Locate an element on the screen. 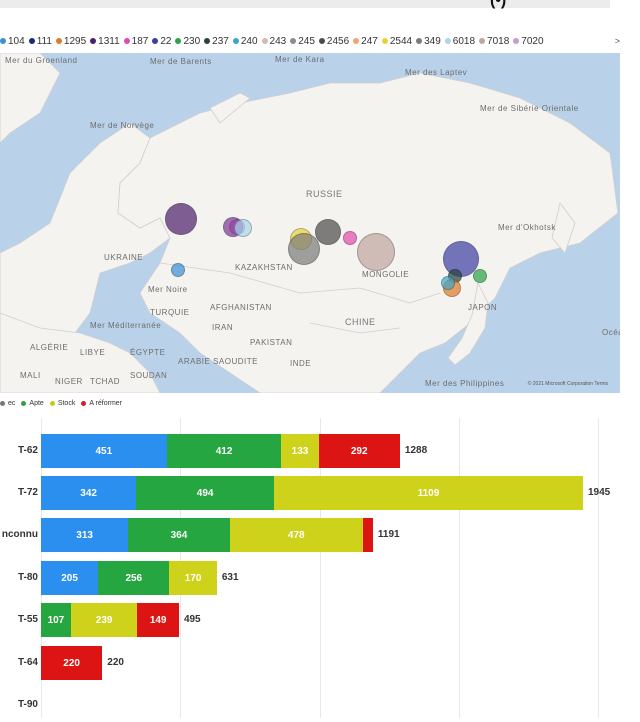 Image resolution: width=640 pixels, height=722 pixels. legend-label: 240 is located at coordinates (249, 41).